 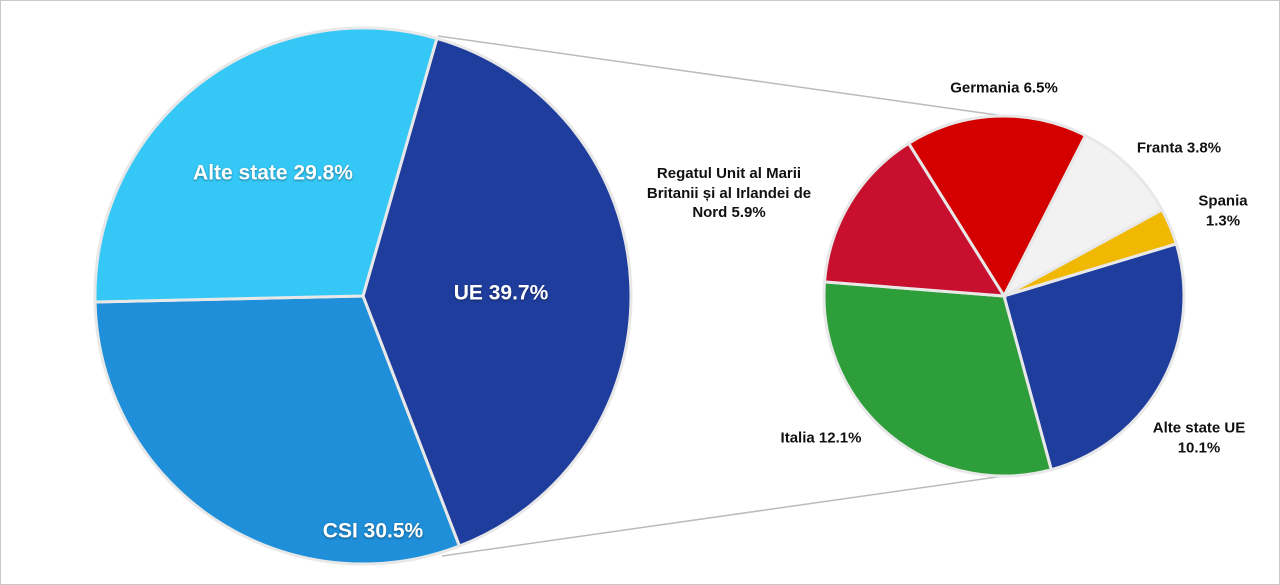 What do you see at coordinates (1223, 220) in the screenshot?
I see `value-label: 1.3%` at bounding box center [1223, 220].